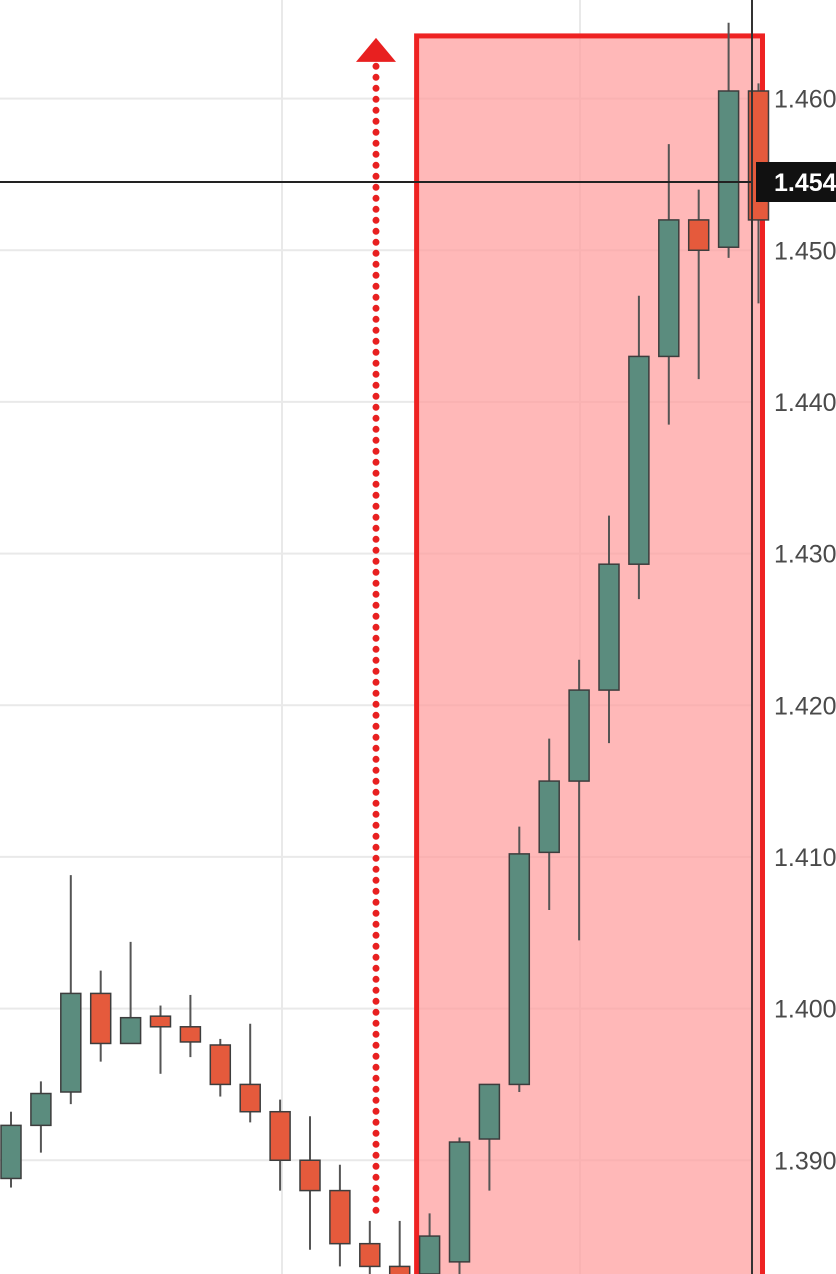 This screenshot has width=836, height=1274. What do you see at coordinates (805, 183) in the screenshot?
I see `current-price-label: 1.454` at bounding box center [805, 183].